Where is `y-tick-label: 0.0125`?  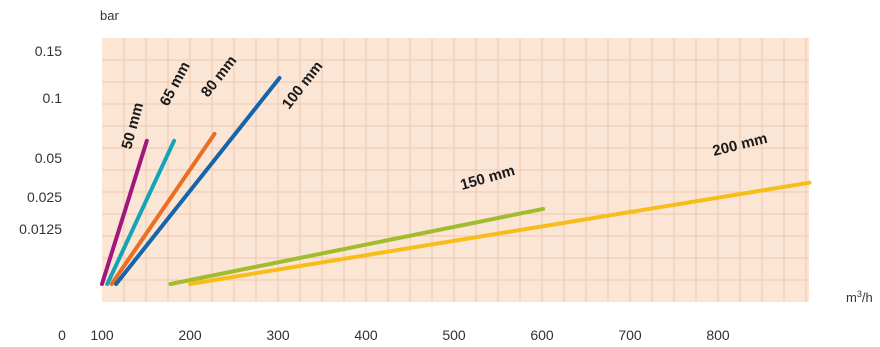 y-tick-label: 0.0125 is located at coordinates (40, 229).